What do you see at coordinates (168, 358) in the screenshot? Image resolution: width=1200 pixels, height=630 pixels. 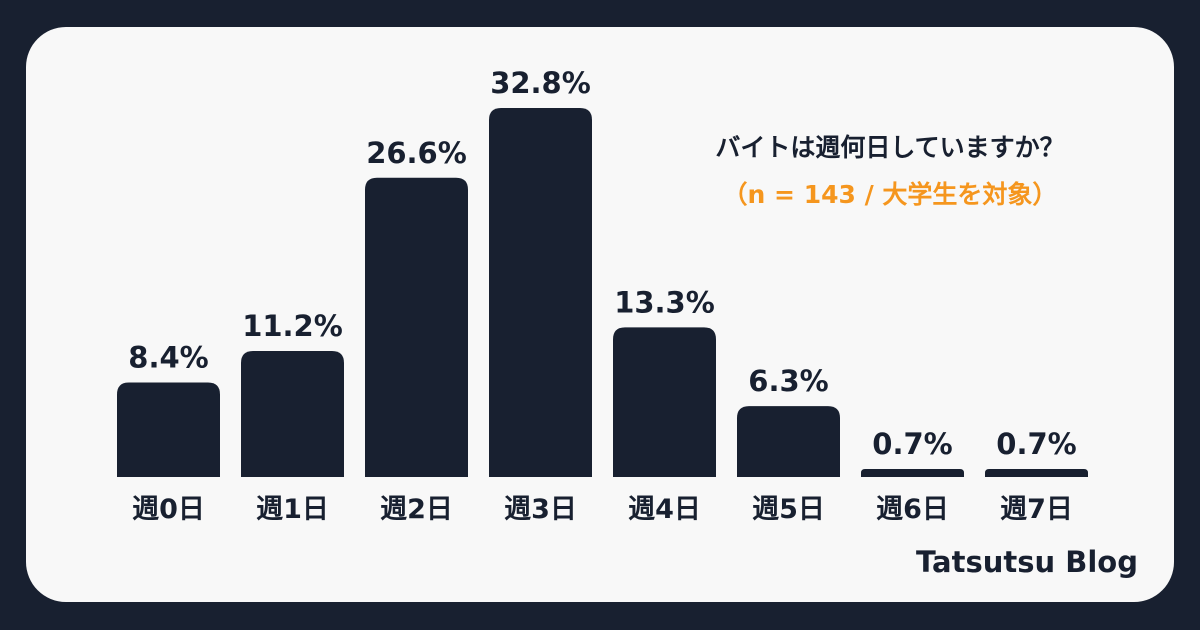 I see `value-label-0: 8.4%` at bounding box center [168, 358].